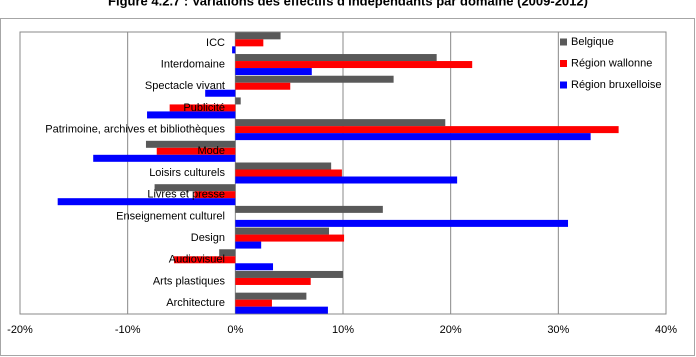  Describe the element at coordinates (189, 281) in the screenshot. I see `y-tick-label: Arts plastiques` at that location.